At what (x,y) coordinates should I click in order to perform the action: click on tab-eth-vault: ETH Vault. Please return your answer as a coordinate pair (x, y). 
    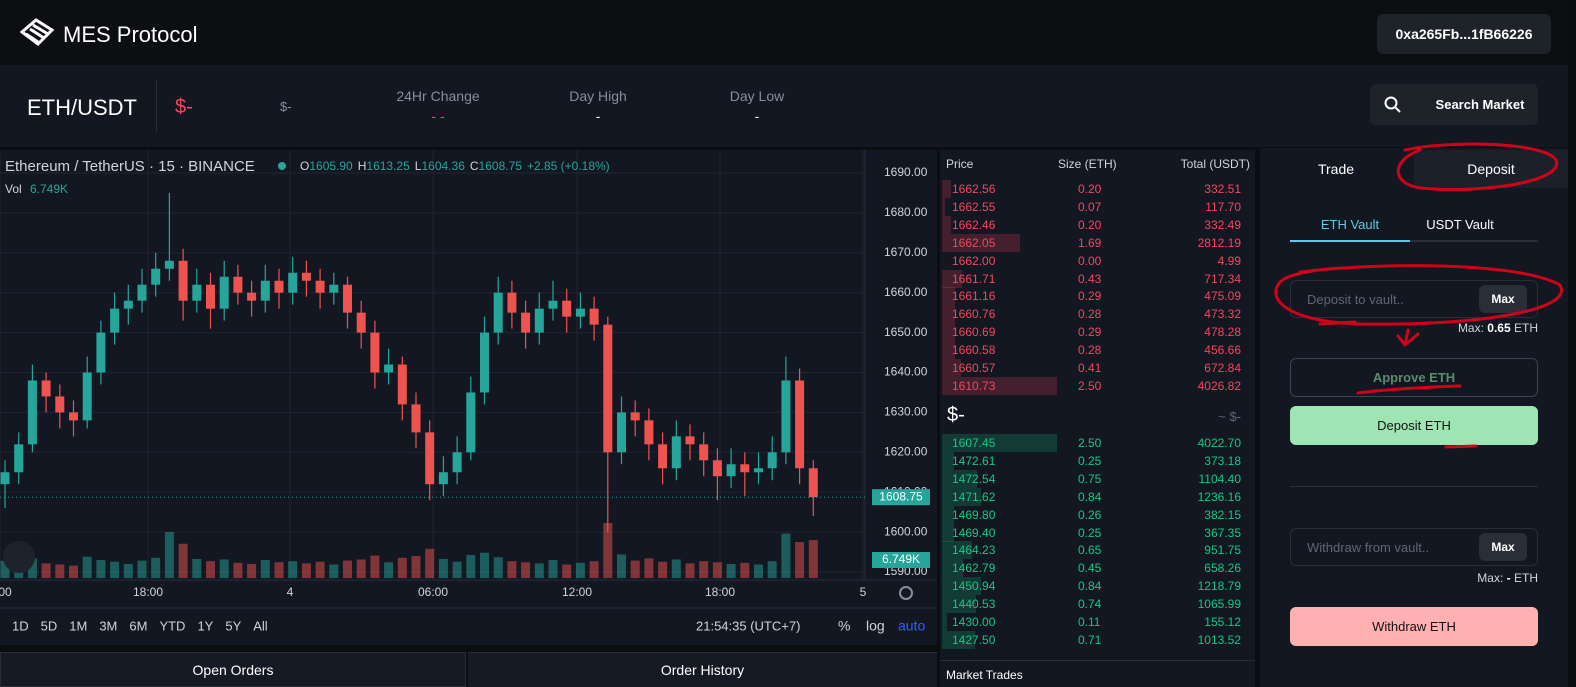
    Looking at the image, I should click on (1350, 224).